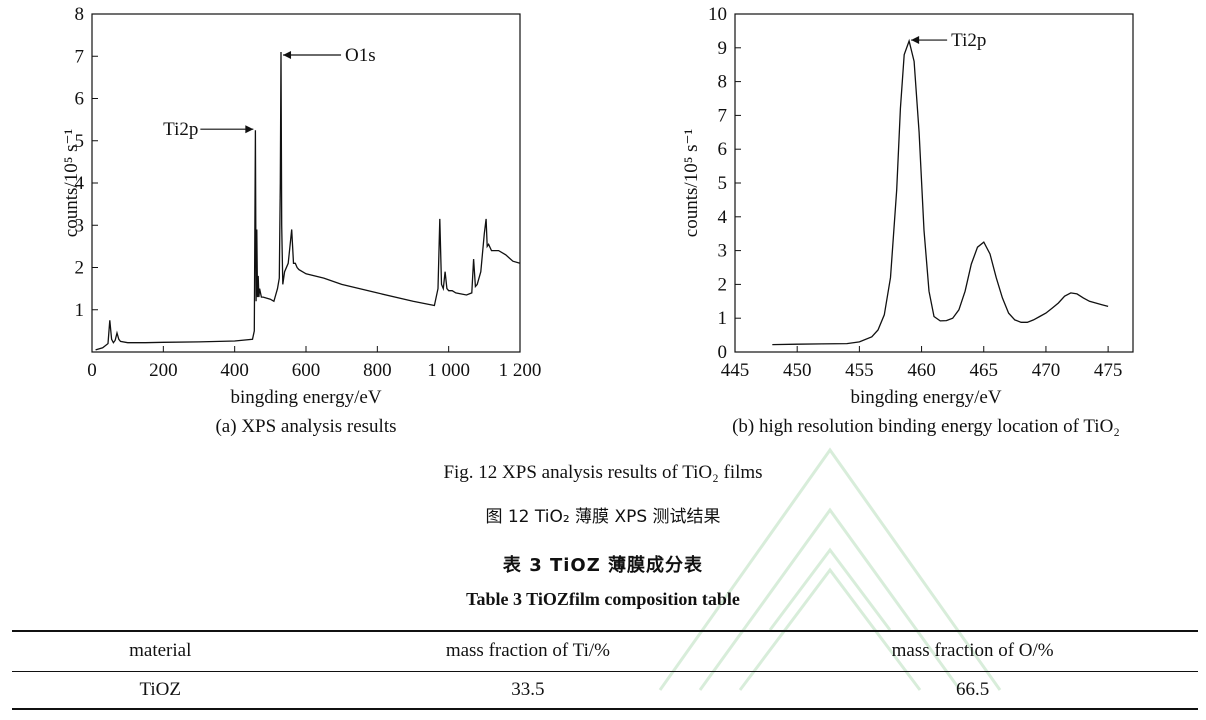  I want to click on header-o-fraction: mass fraction of O/%, so click(972, 651).